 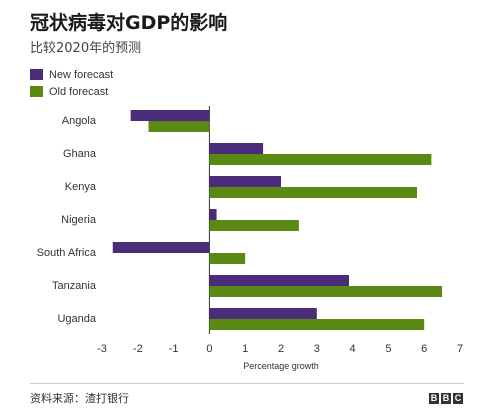 What do you see at coordinates (102, 349) in the screenshot?
I see `x-tick-label: -3` at bounding box center [102, 349].